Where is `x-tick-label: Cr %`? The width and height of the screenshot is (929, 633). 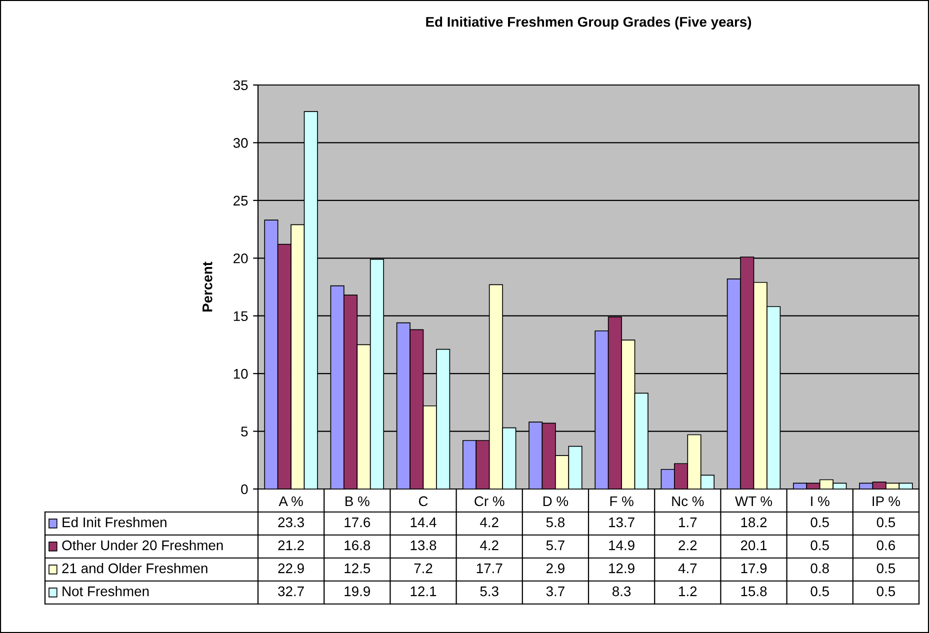 x-tick-label: Cr % is located at coordinates (489, 501).